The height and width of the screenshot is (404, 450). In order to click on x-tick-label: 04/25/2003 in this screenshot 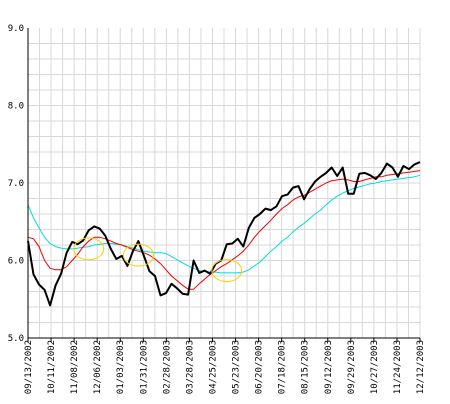, I will do `click(213, 367)`.